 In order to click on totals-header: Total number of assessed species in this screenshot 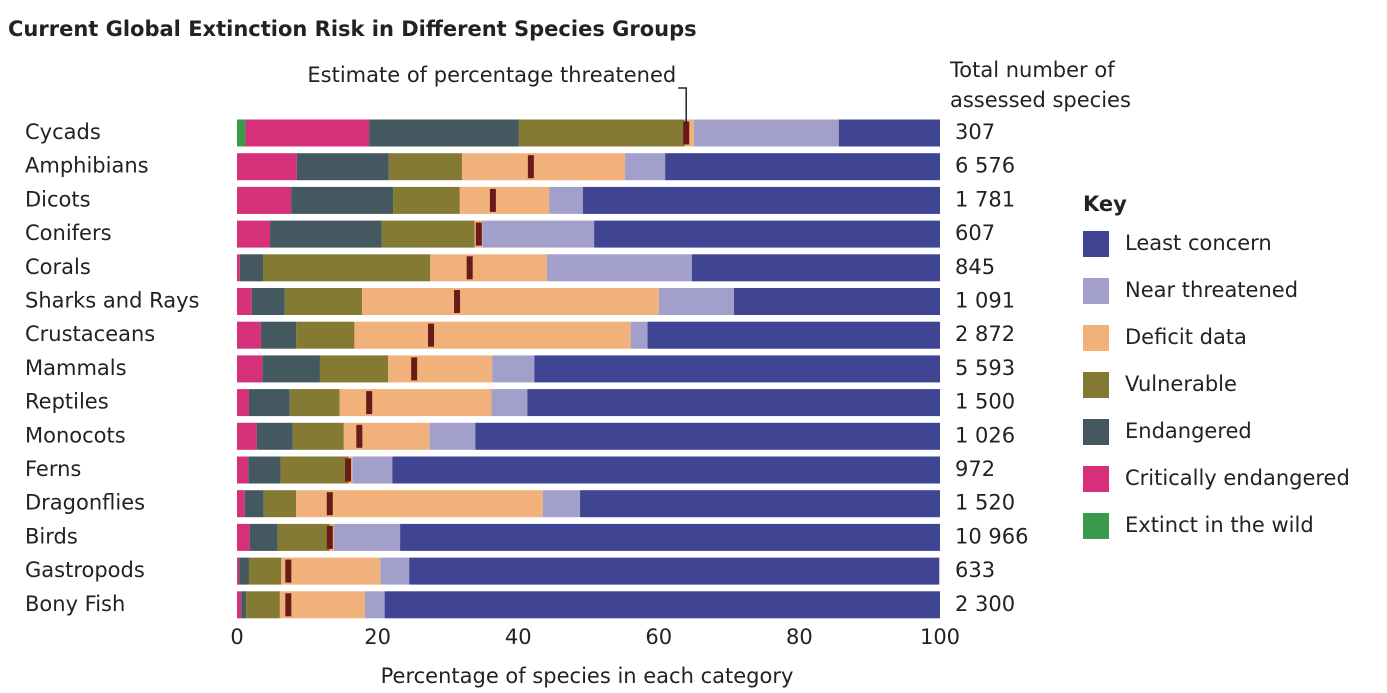, I will do `click(1040, 85)`.